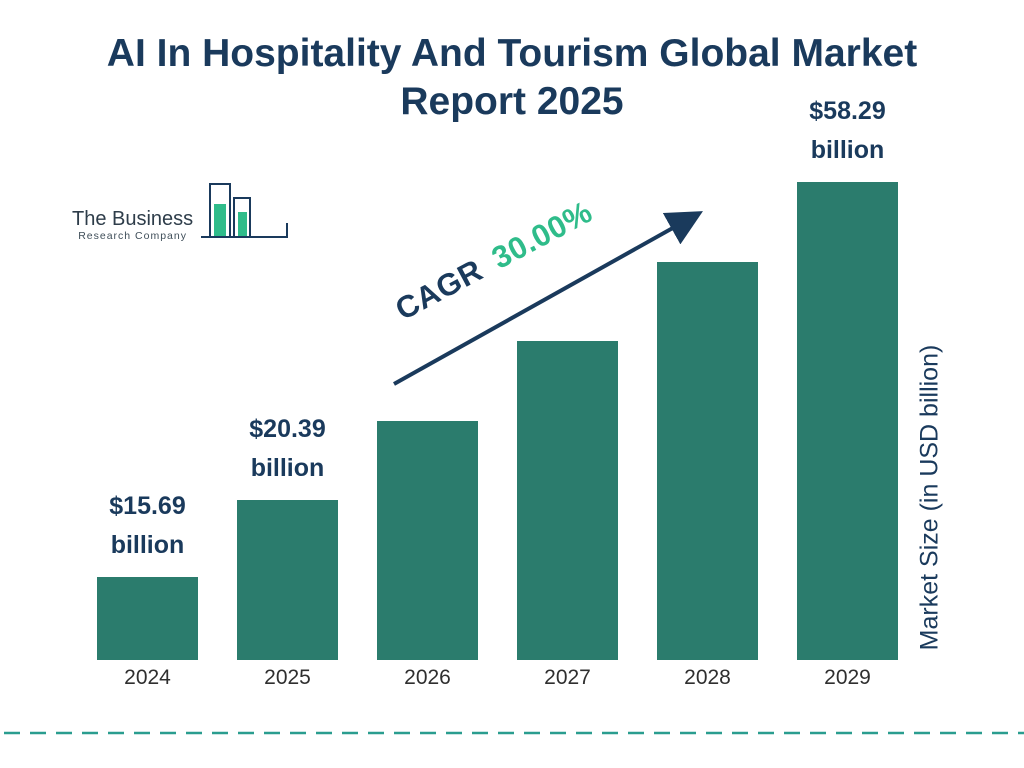 Image resolution: width=1024 pixels, height=768 pixels. Describe the element at coordinates (567, 500) in the screenshot. I see `bar-2027` at that location.